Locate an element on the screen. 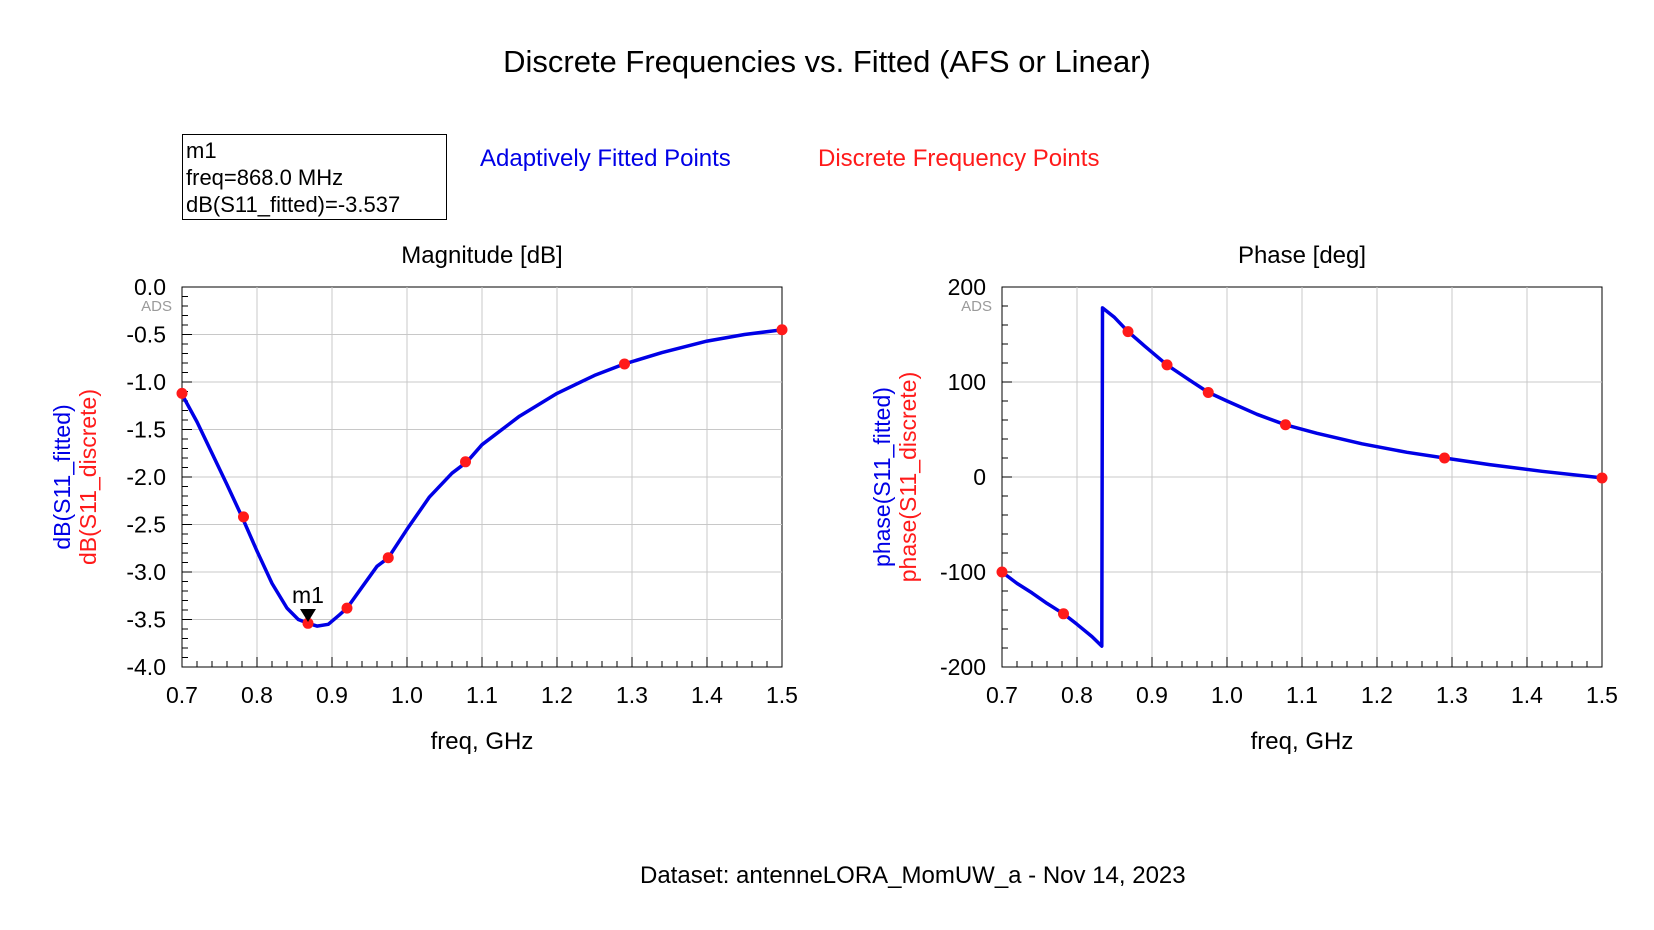 The height and width of the screenshot is (930, 1654). chart1-y-tick-label: -2.5 is located at coordinates (146, 525).